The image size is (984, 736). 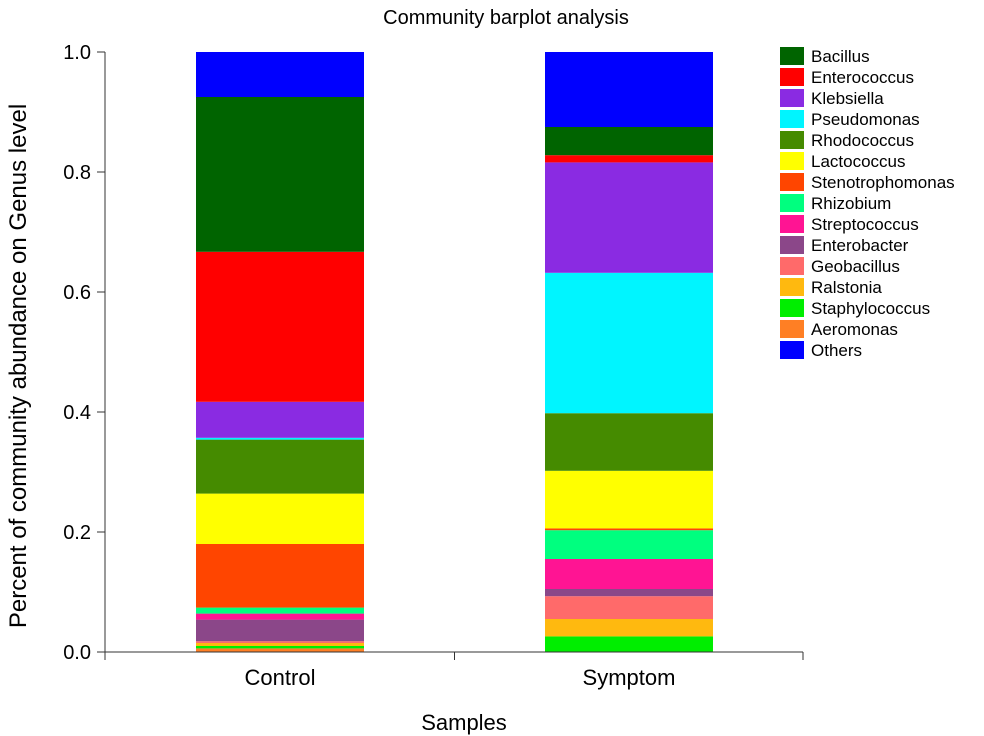 I want to click on bar-segment-symptom-staphylococcus, so click(x=629, y=644).